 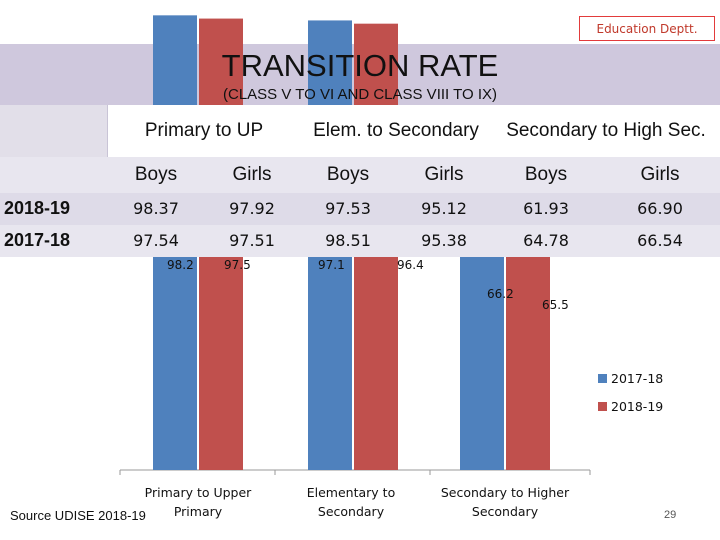 I want to click on group-header-secondary-high: Secondary to High Sec., so click(x=606, y=131).